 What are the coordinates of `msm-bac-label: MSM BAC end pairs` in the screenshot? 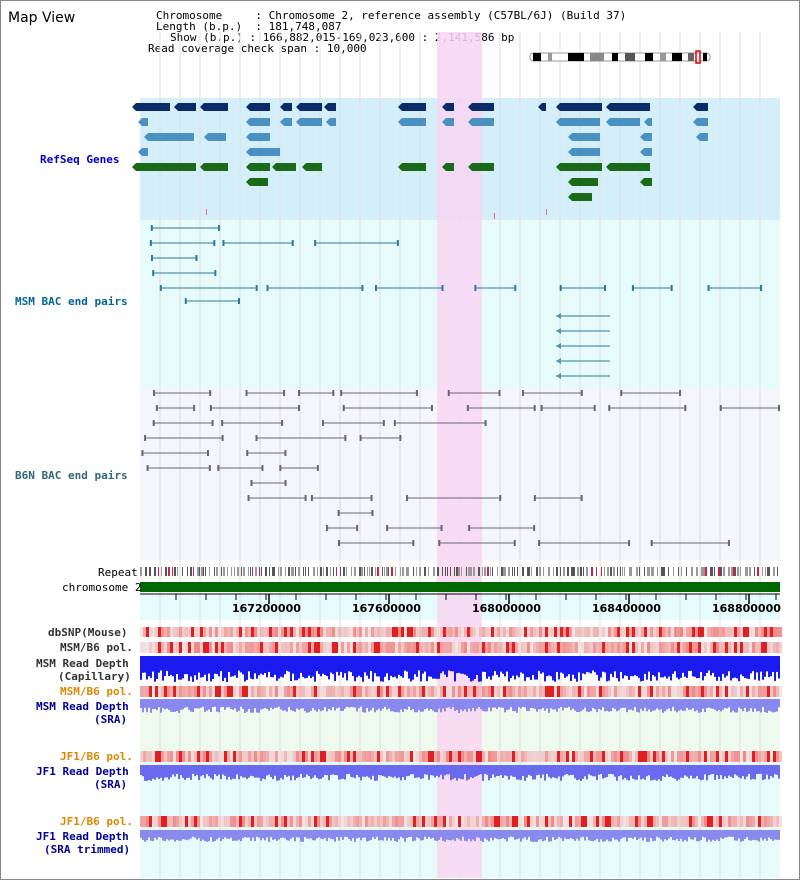 It's located at (71, 301).